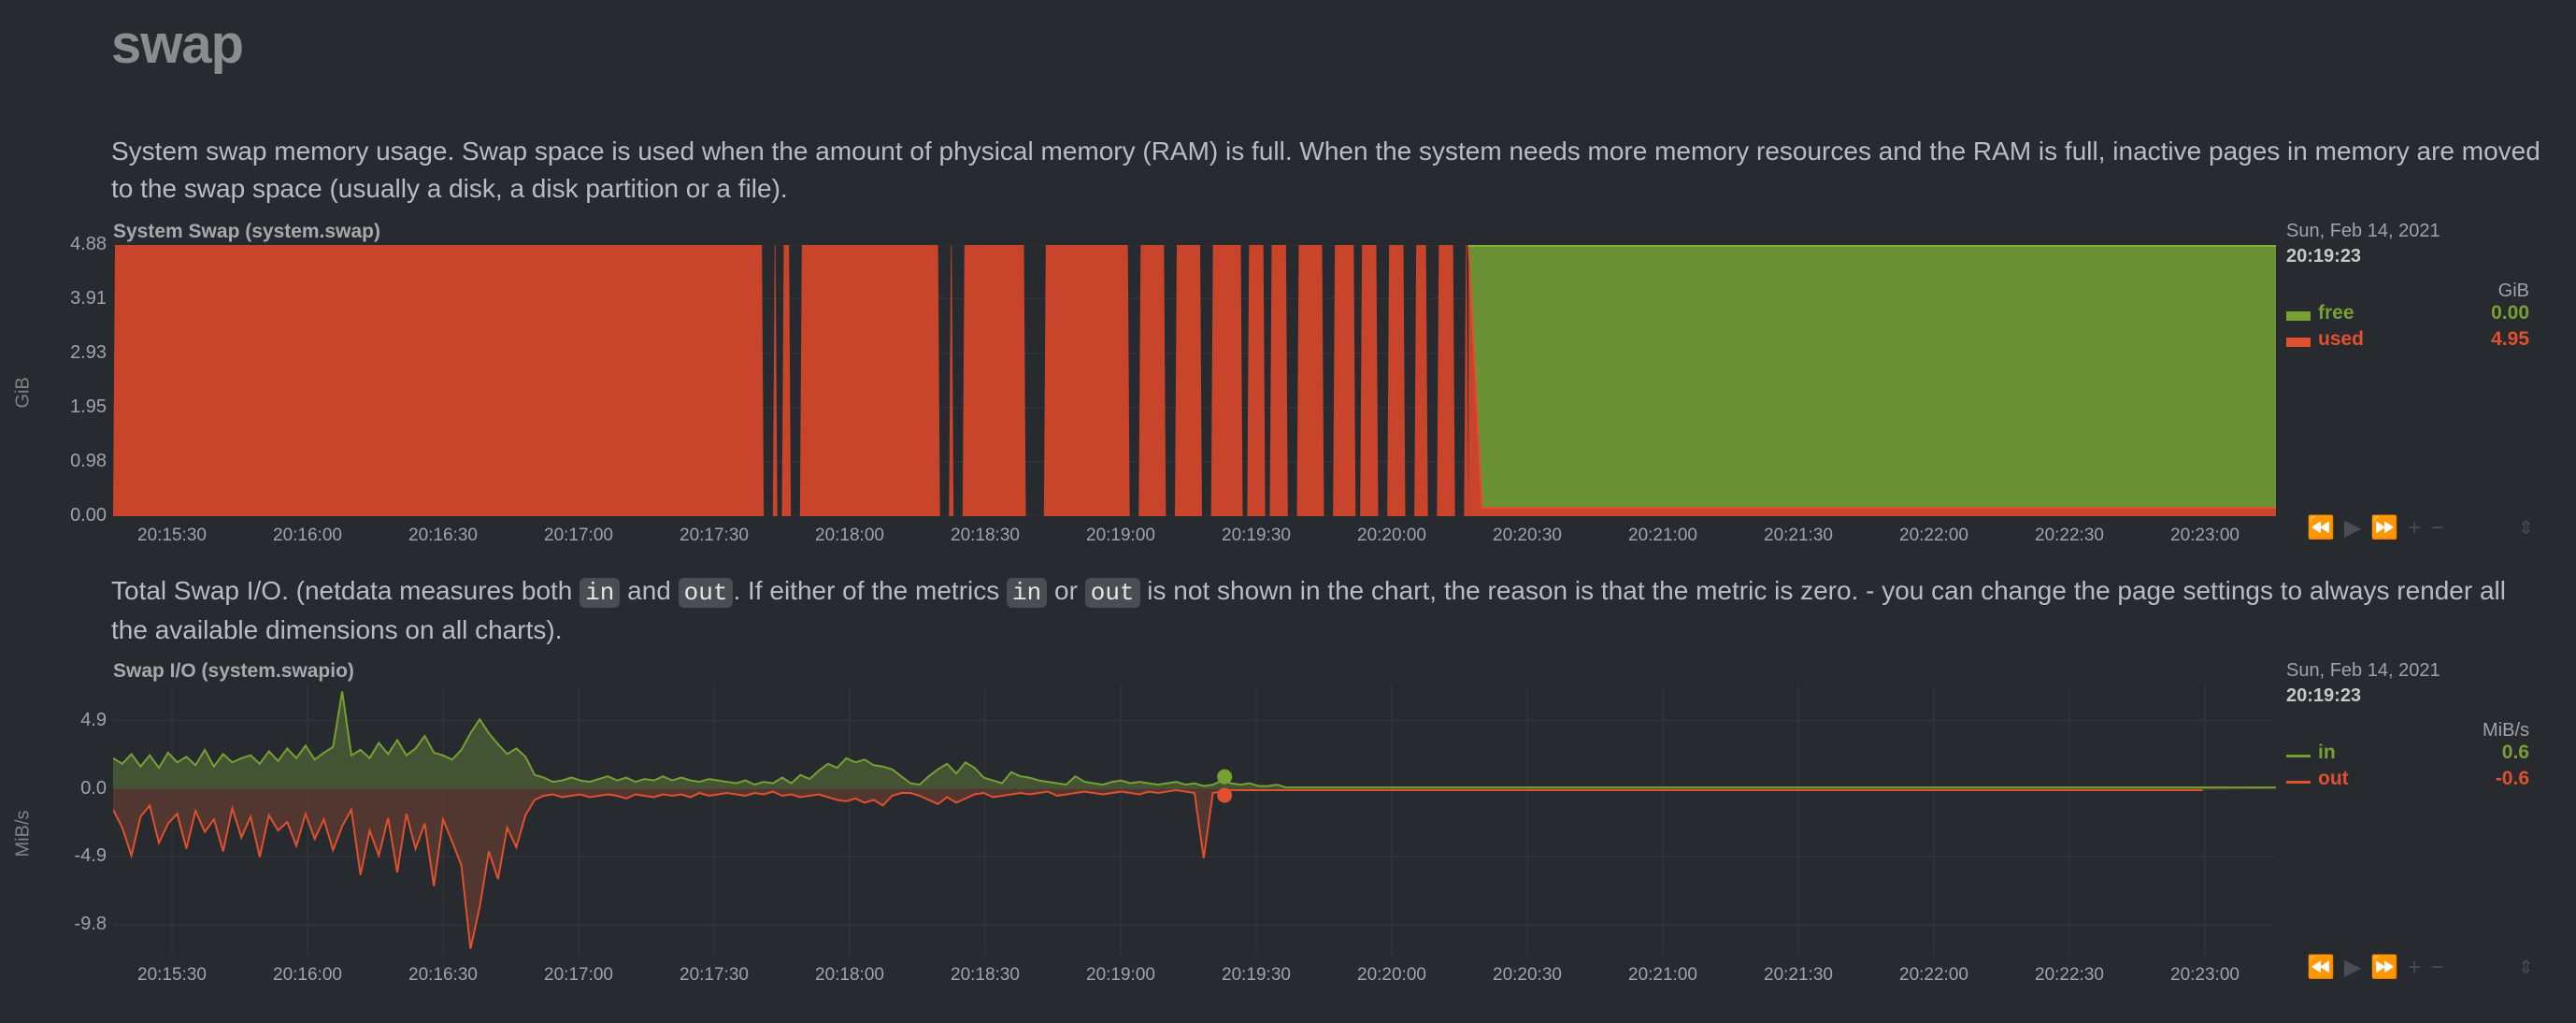 The width and height of the screenshot is (2576, 1023). Describe the element at coordinates (2298, 316) in the screenshot. I see `free-swatch` at that location.